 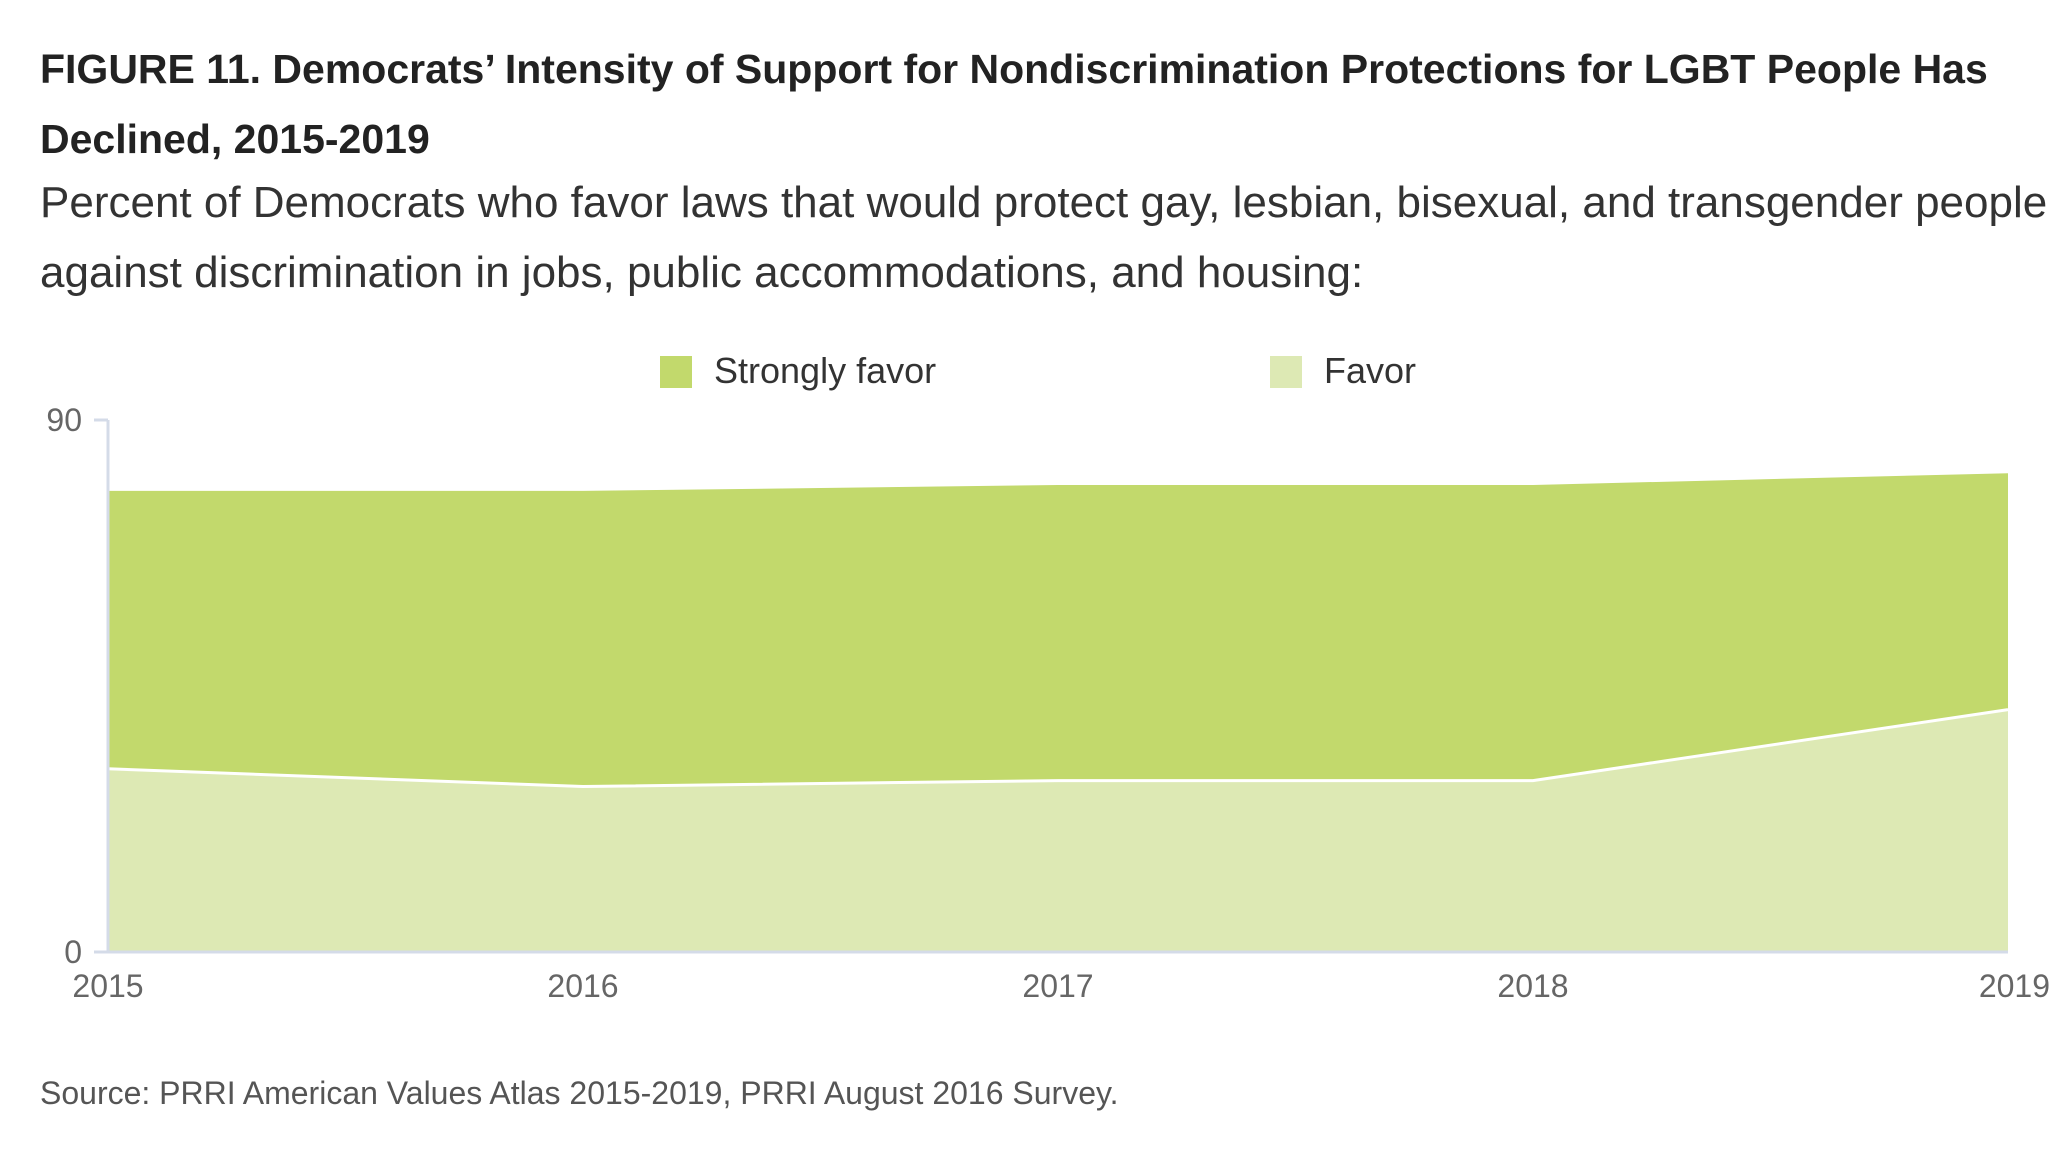 What do you see at coordinates (1370, 370) in the screenshot?
I see `legend-label-favor: Favor` at bounding box center [1370, 370].